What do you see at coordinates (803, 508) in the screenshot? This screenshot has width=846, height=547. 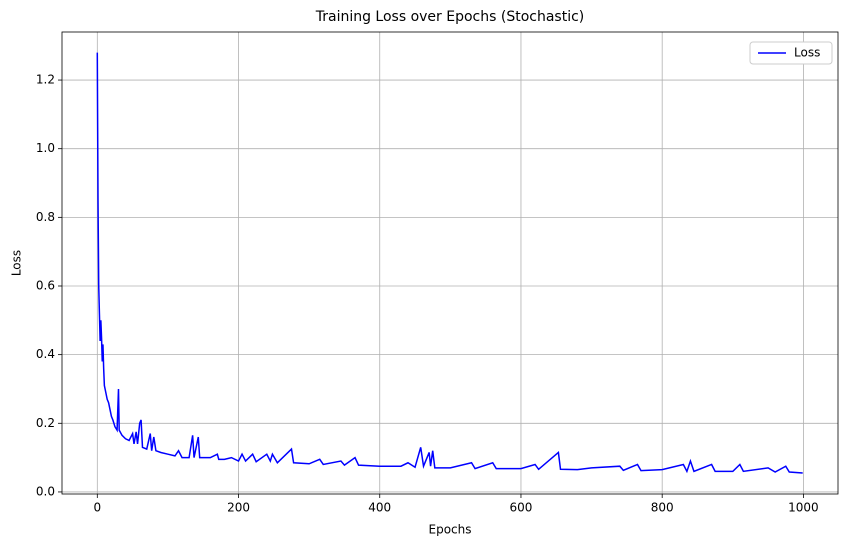 I see `x-tick-label: 1000` at bounding box center [803, 508].